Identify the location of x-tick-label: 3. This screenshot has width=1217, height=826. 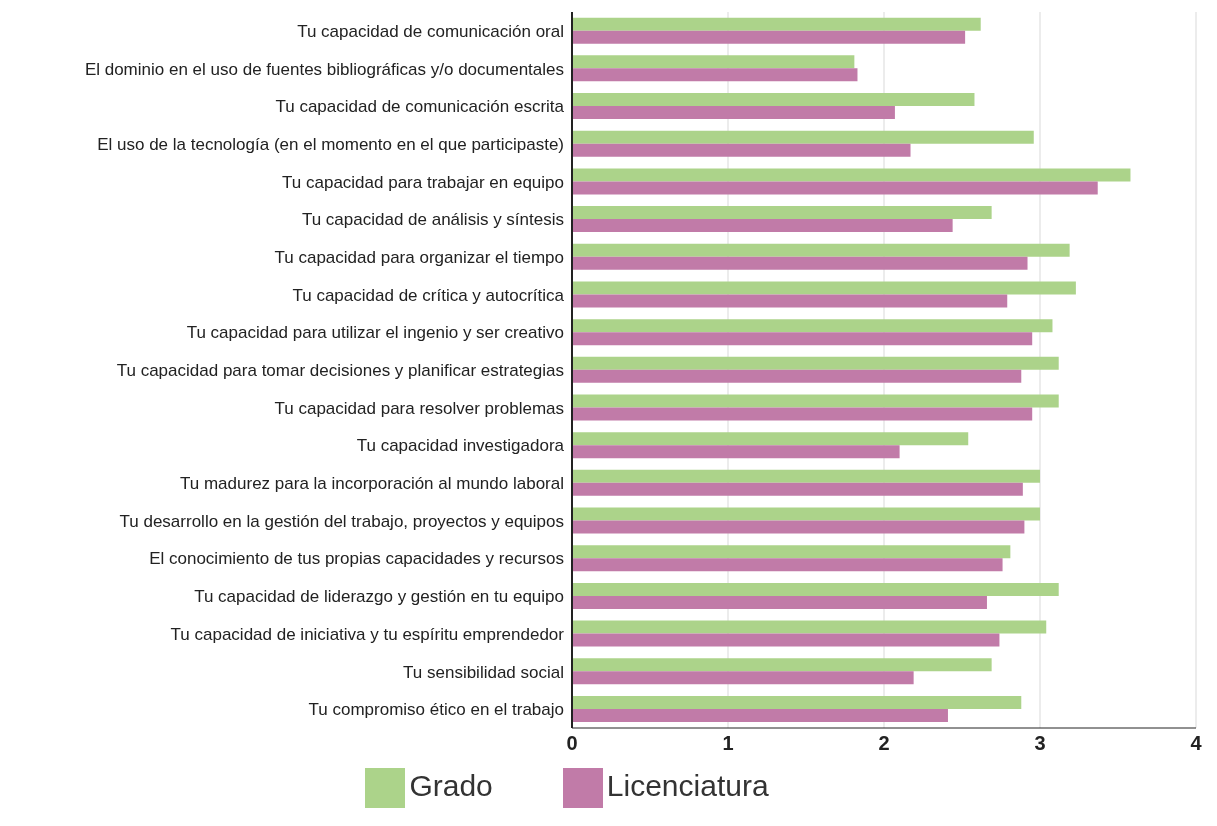
(1040, 743).